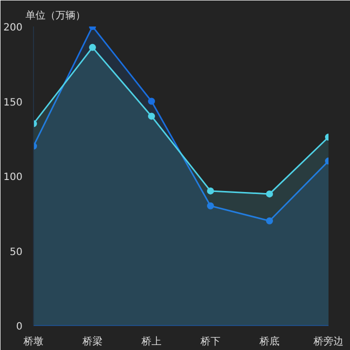 The image size is (350, 350). What do you see at coordinates (151, 342) in the screenshot?
I see `x-tick-label: 桥上` at bounding box center [151, 342].